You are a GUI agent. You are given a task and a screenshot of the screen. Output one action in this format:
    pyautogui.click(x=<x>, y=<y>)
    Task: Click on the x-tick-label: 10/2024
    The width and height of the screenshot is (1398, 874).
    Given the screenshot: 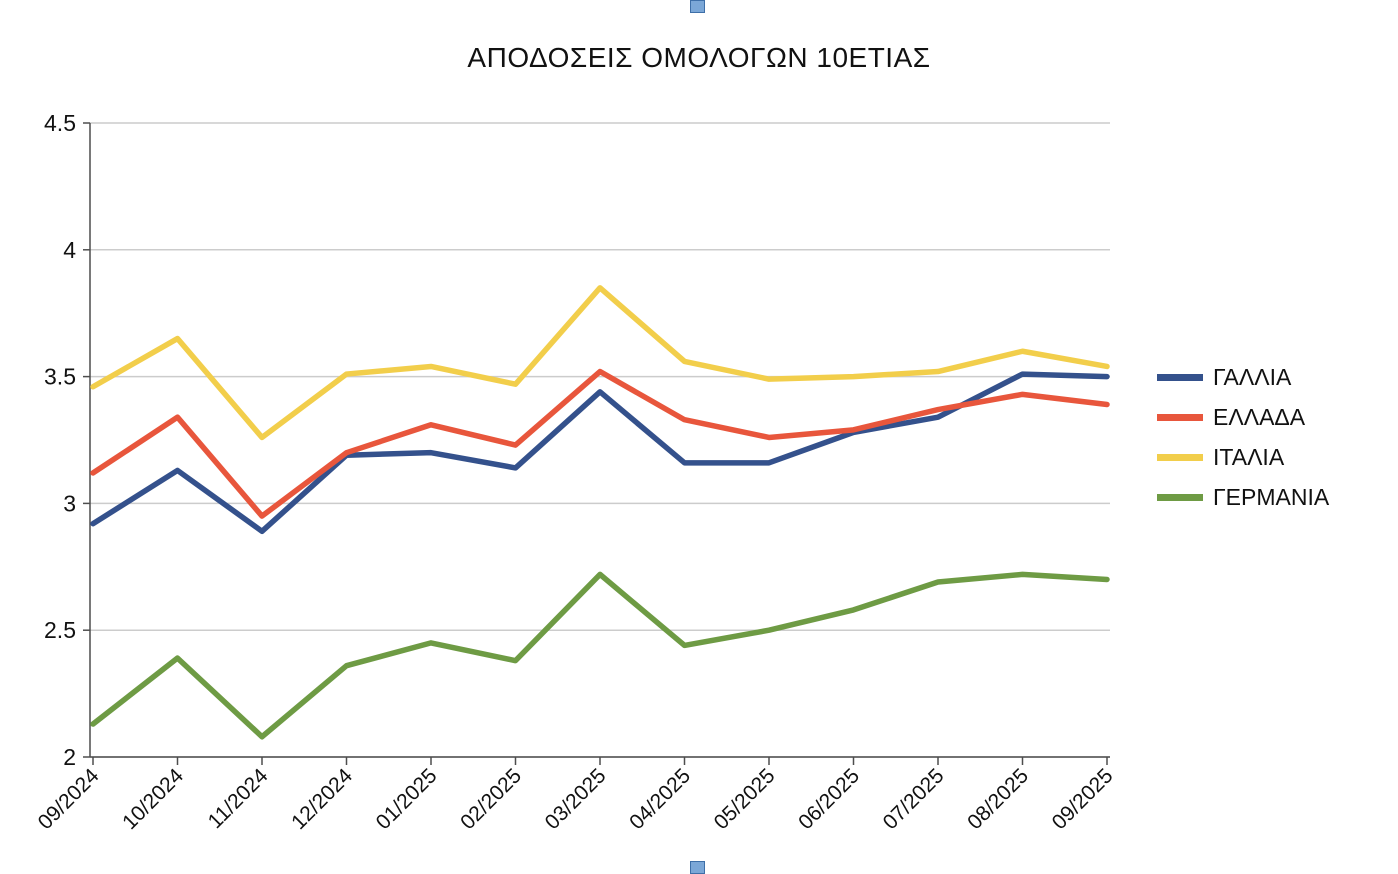 What is the action you would take?
    pyautogui.click(x=153, y=799)
    